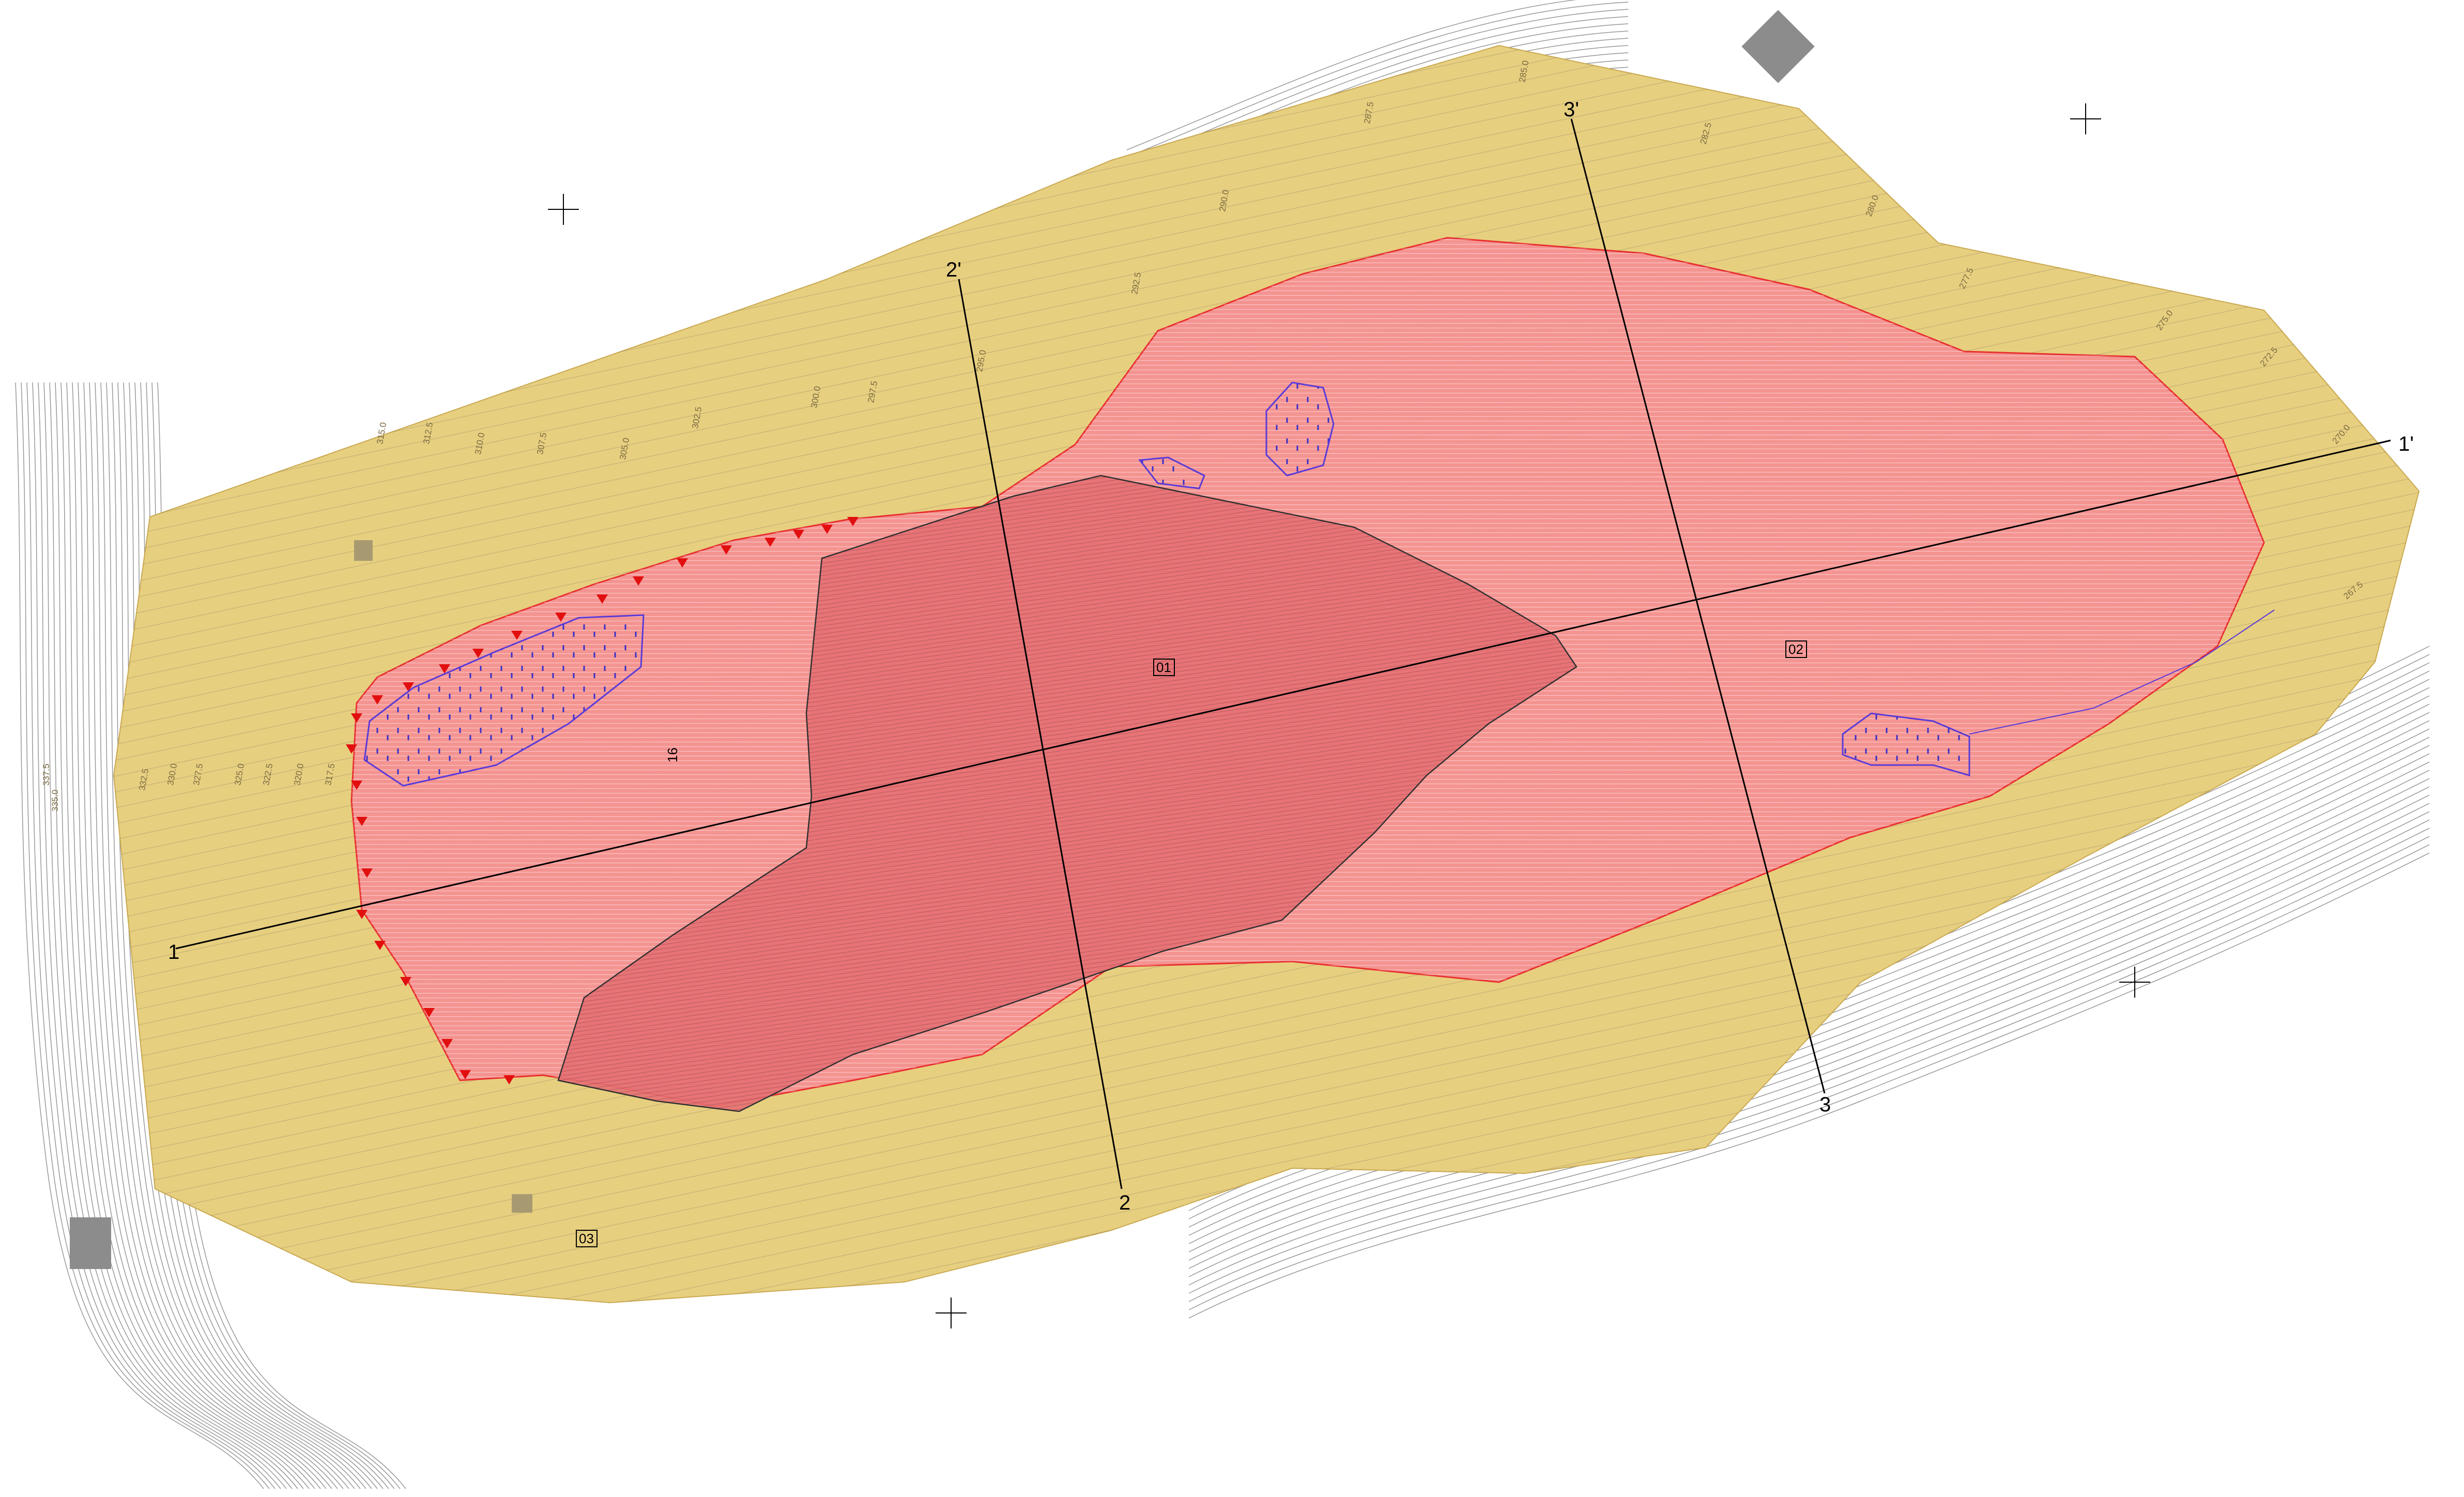 The height and width of the screenshot is (1497, 2464). Describe the element at coordinates (1124, 1203) in the screenshot. I see `section-2-start-label: 2` at that location.